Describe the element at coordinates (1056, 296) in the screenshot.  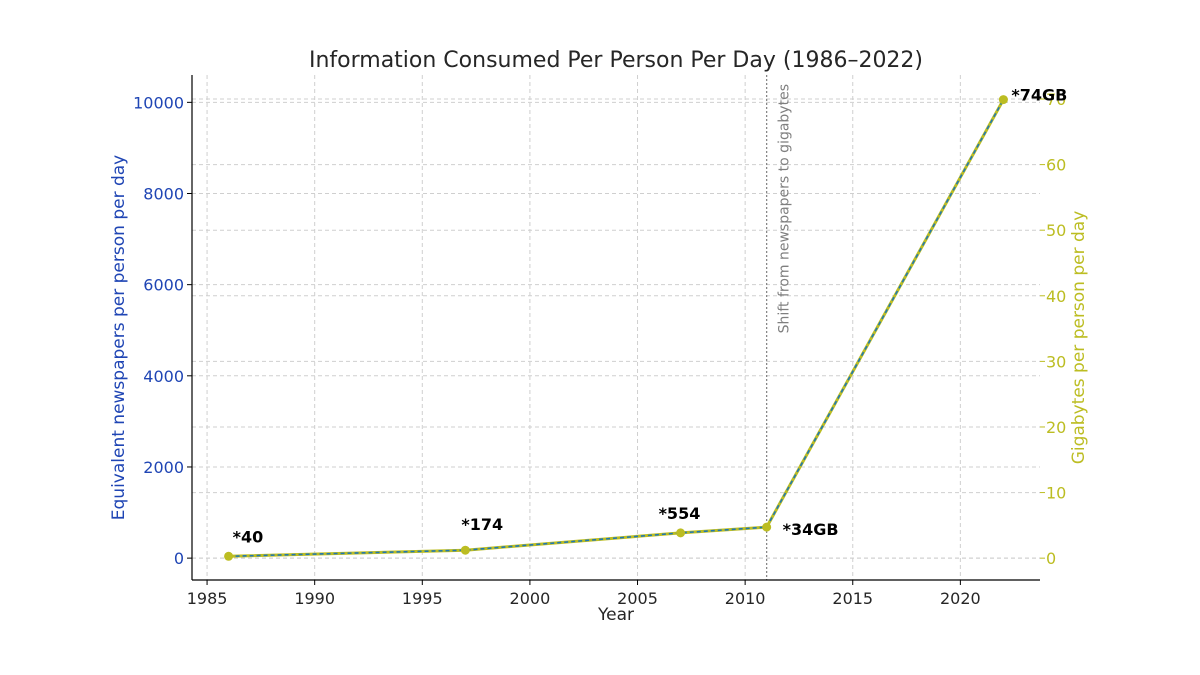
I see `y-right-tick-label: 40` at that location.